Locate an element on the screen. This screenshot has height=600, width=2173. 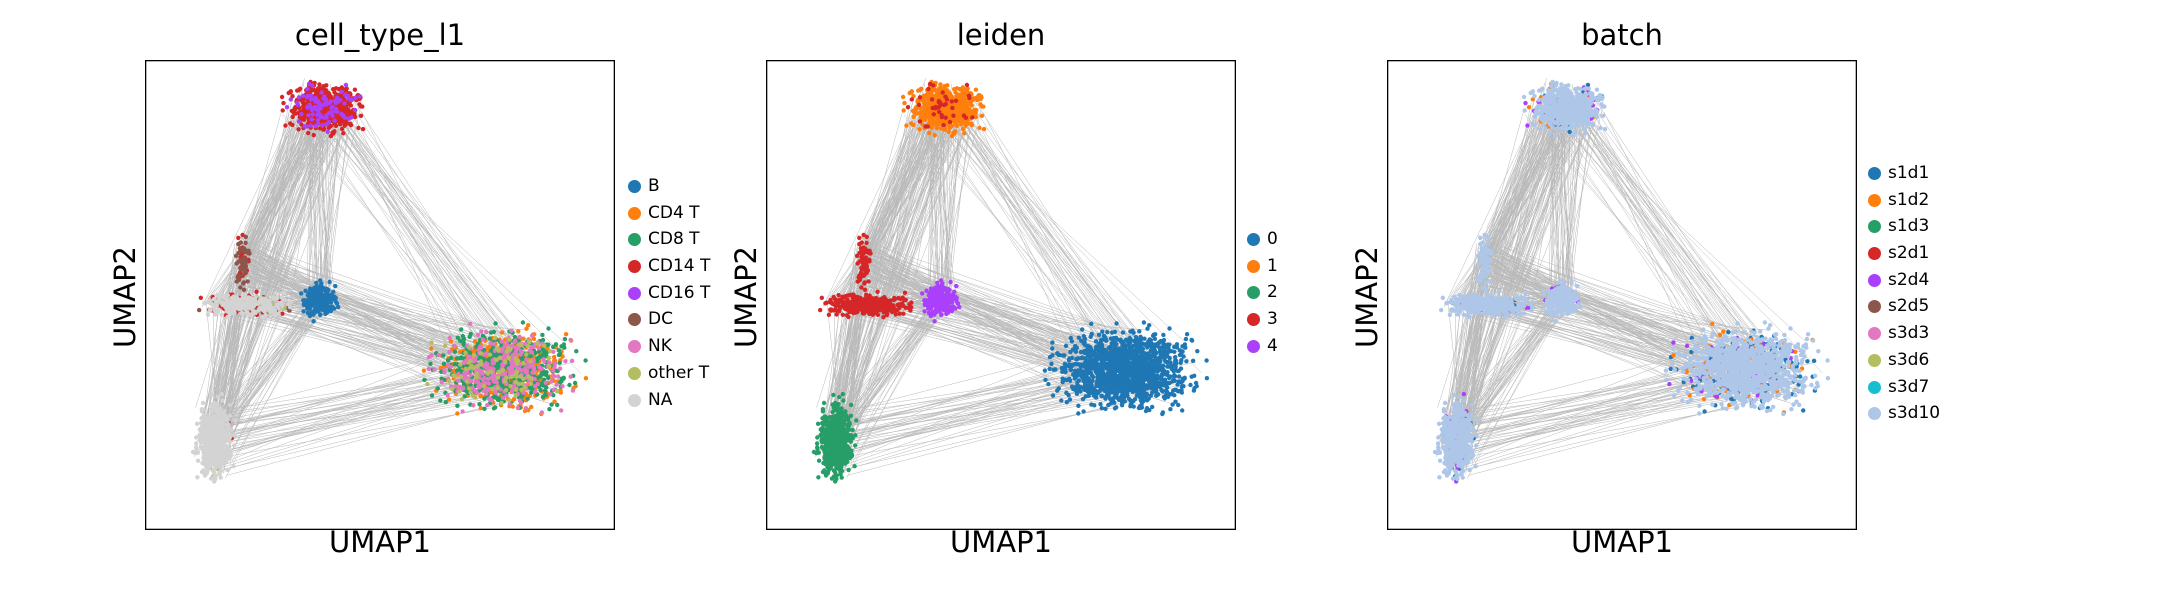
legend-label: CD8 T is located at coordinates (674, 239).